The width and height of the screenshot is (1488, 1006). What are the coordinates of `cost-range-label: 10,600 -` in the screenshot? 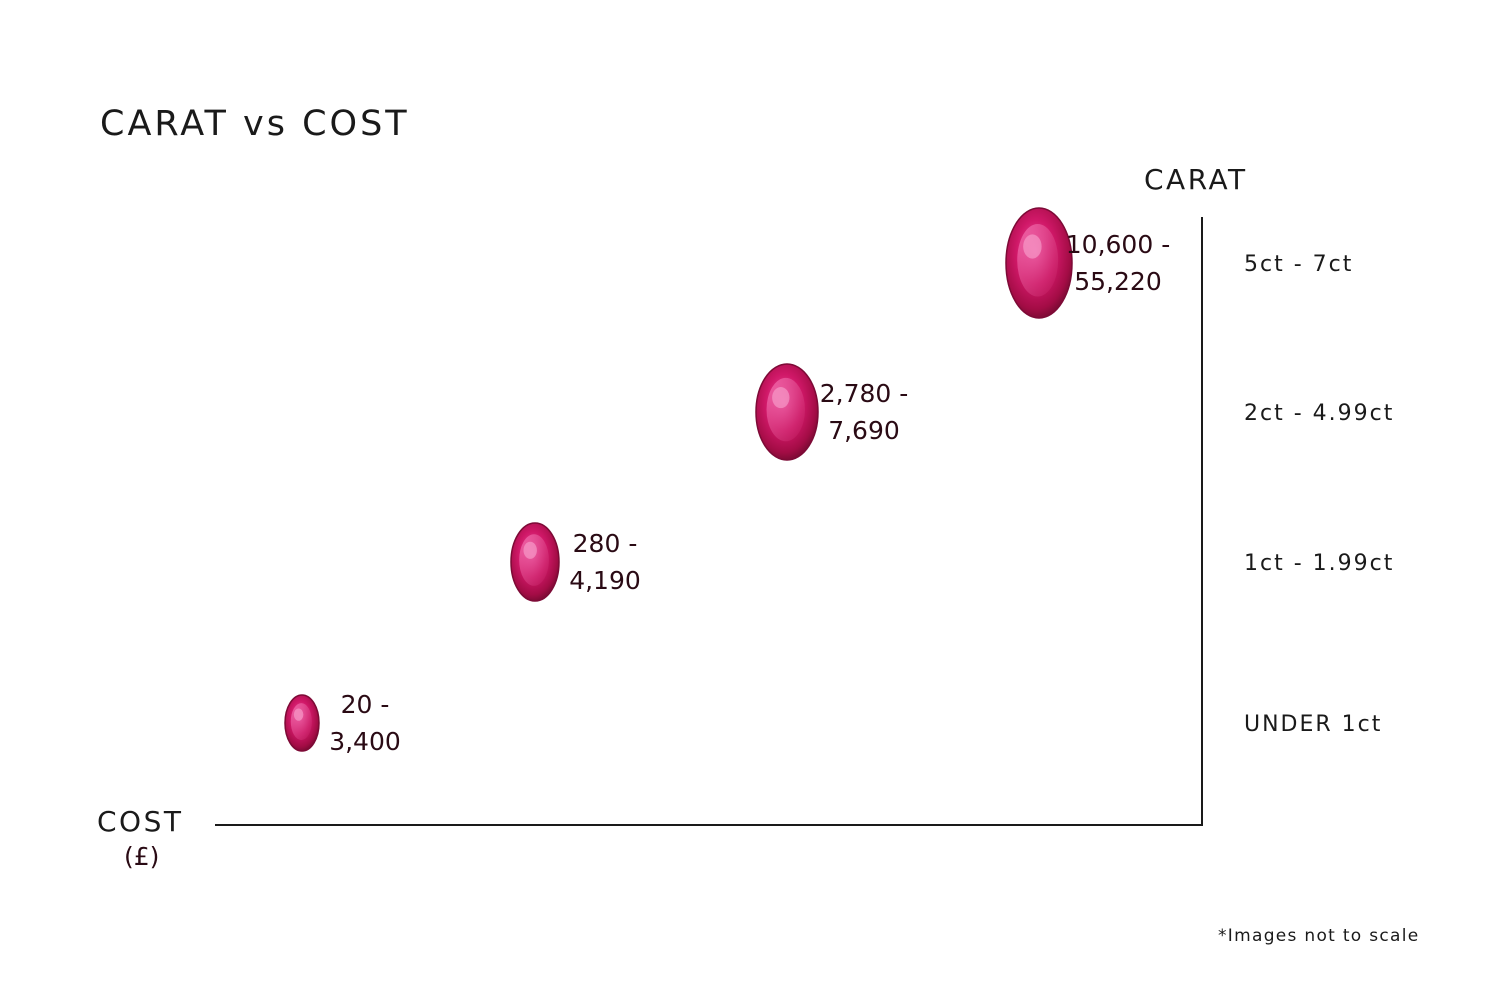 It's located at (1118, 244).